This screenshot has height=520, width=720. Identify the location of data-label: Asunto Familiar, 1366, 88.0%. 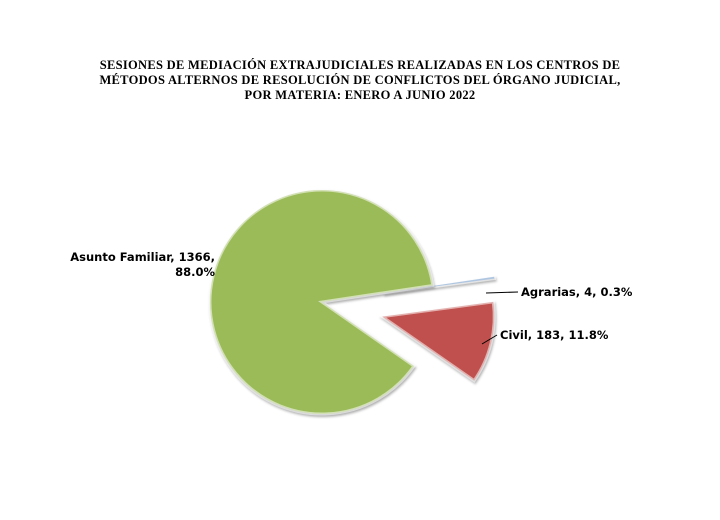
(142, 264).